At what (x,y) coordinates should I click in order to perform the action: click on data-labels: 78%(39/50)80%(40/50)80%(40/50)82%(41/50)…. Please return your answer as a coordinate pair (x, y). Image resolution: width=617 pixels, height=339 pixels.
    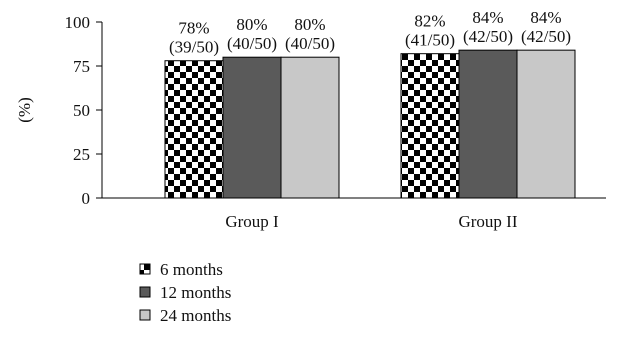
    Looking at the image, I should click on (370, 32).